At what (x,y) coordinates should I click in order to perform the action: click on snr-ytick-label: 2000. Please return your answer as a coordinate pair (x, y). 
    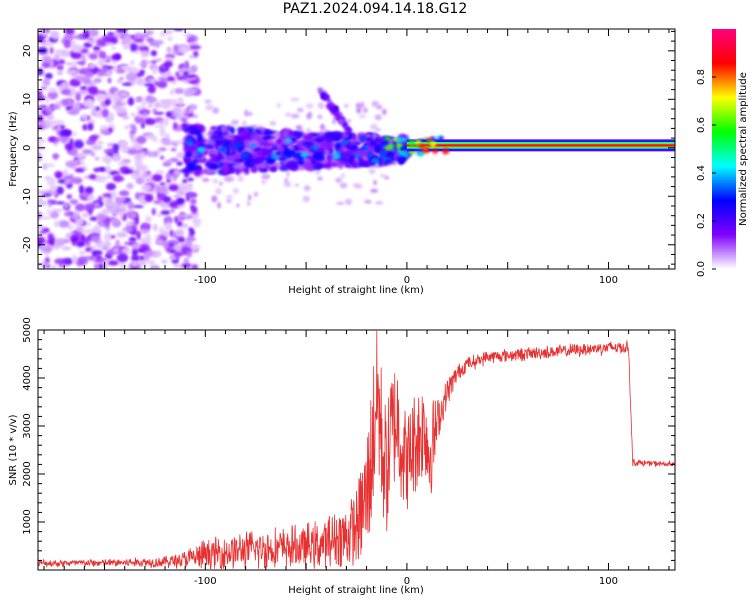
    Looking at the image, I should click on (27, 473).